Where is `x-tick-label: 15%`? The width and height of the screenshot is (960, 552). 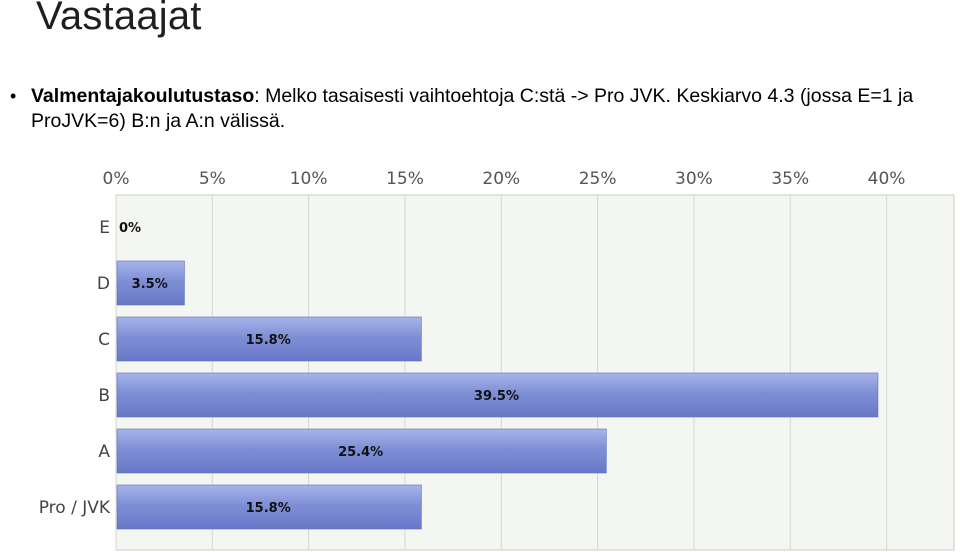 x-tick-label: 15% is located at coordinates (405, 179).